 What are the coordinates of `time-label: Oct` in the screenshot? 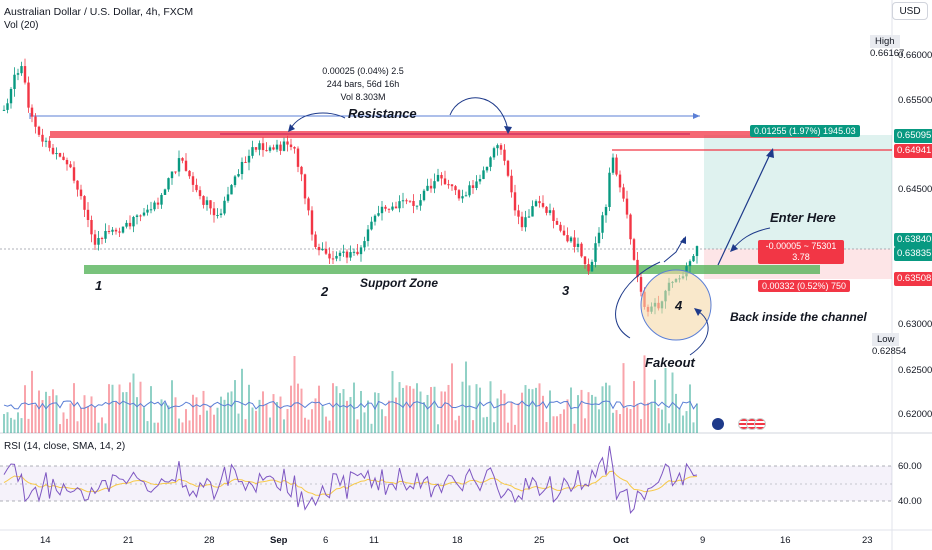 It's located at (621, 540).